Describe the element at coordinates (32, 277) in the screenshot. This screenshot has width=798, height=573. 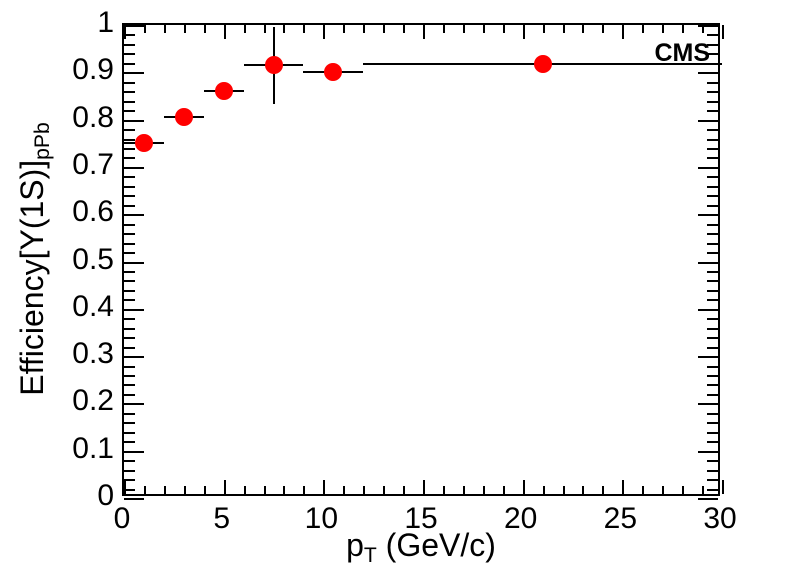
I see `y-axis-title-main: Efficiency[Υ(1S)]` at that location.